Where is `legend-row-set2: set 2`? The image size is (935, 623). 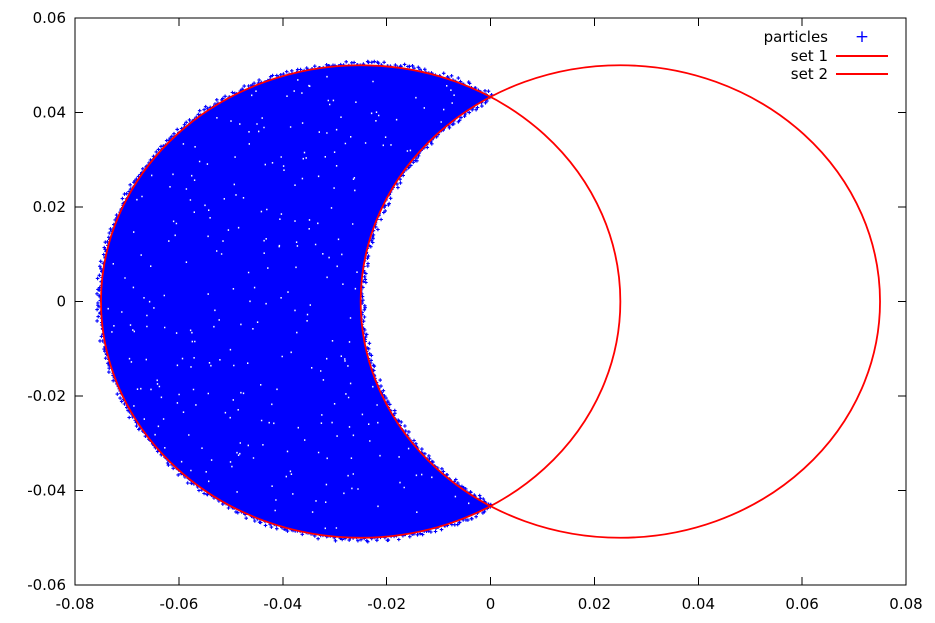
legend-row-set2: set 2 is located at coordinates (826, 74).